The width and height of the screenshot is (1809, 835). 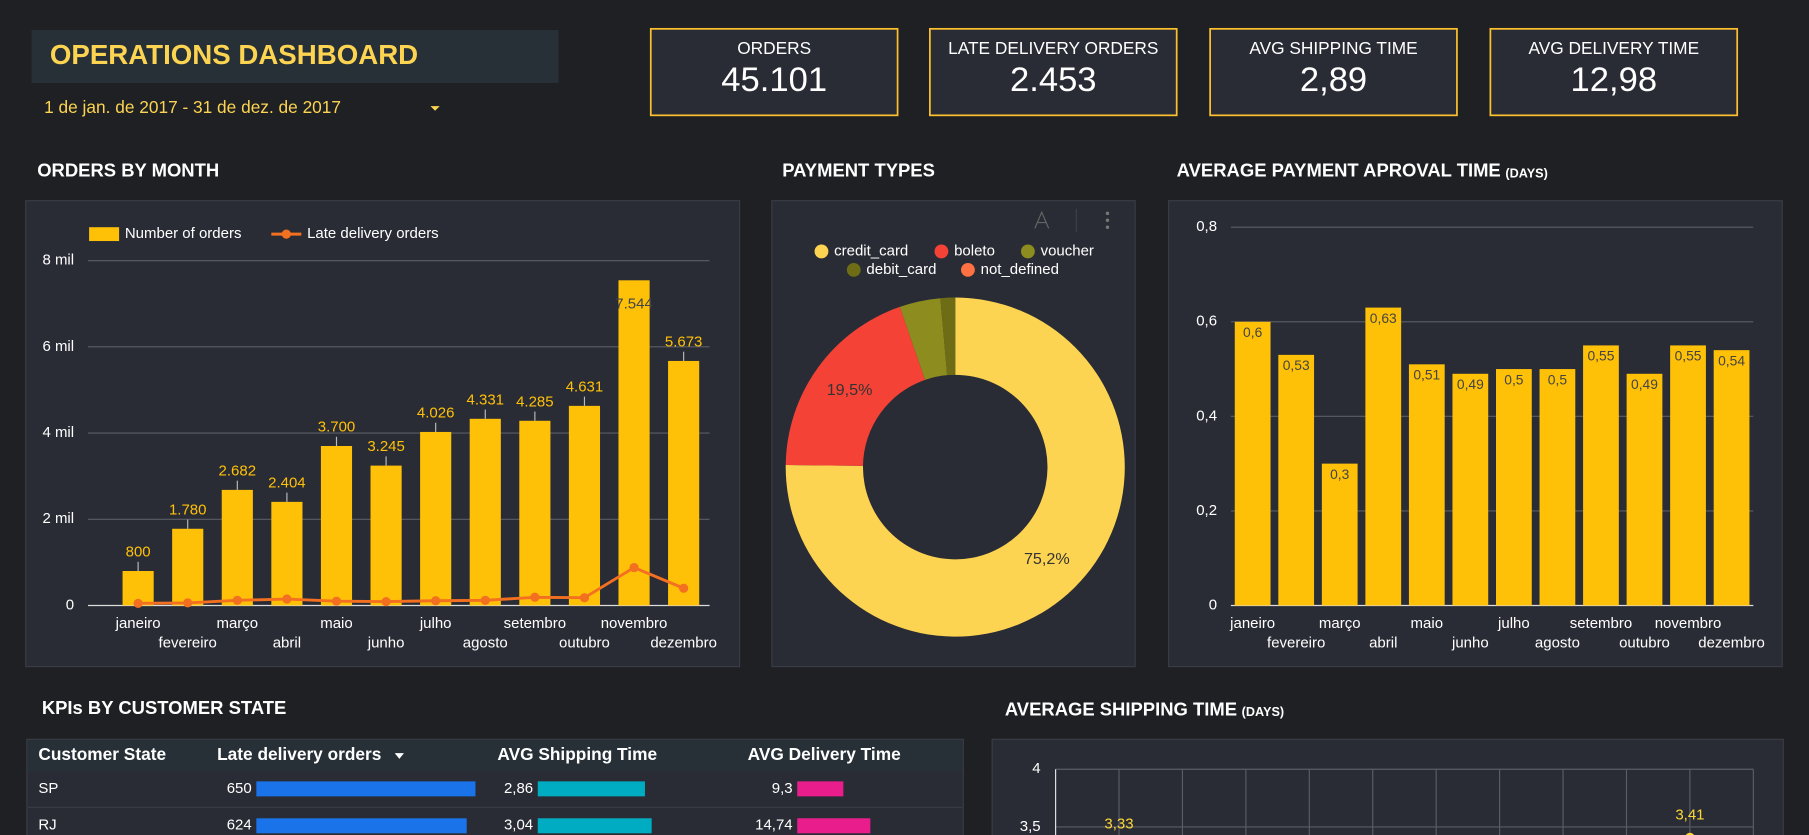 What do you see at coordinates (1731, 360) in the screenshot?
I see `value-label: 0,54` at bounding box center [1731, 360].